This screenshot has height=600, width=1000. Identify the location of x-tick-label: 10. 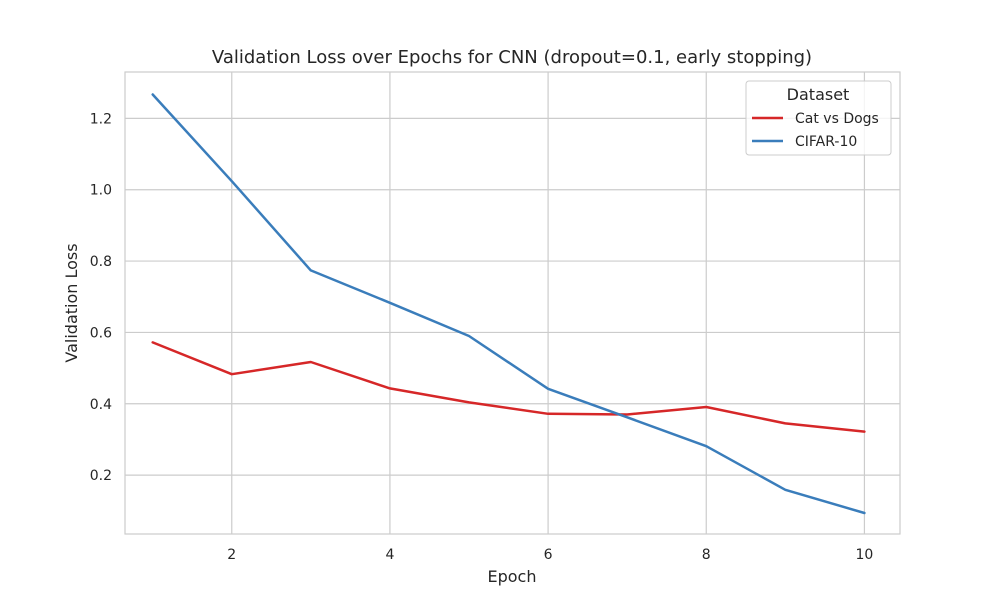
(864, 555).